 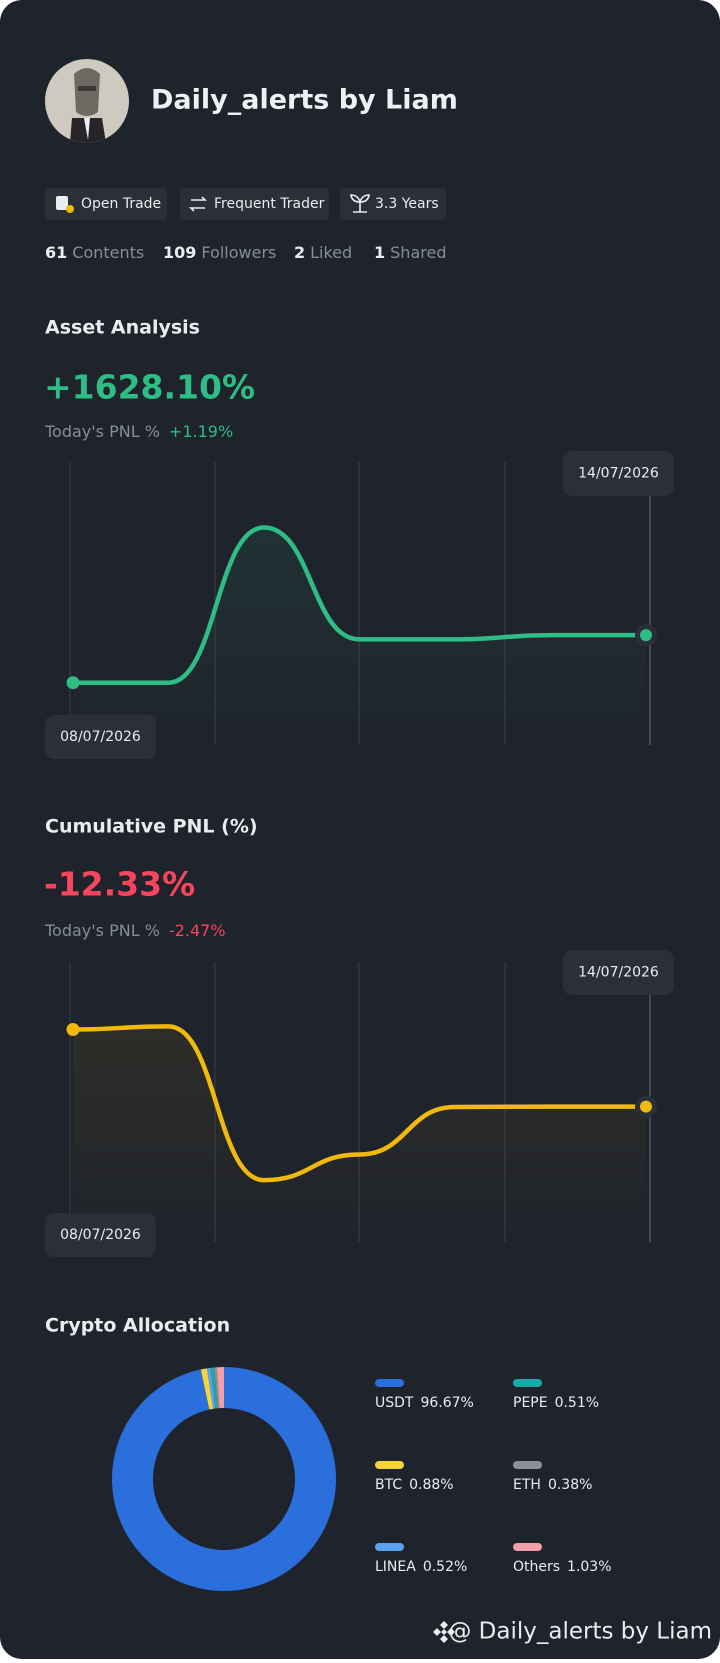 What do you see at coordinates (379, 252) in the screenshot?
I see `stat-count: 1` at bounding box center [379, 252].